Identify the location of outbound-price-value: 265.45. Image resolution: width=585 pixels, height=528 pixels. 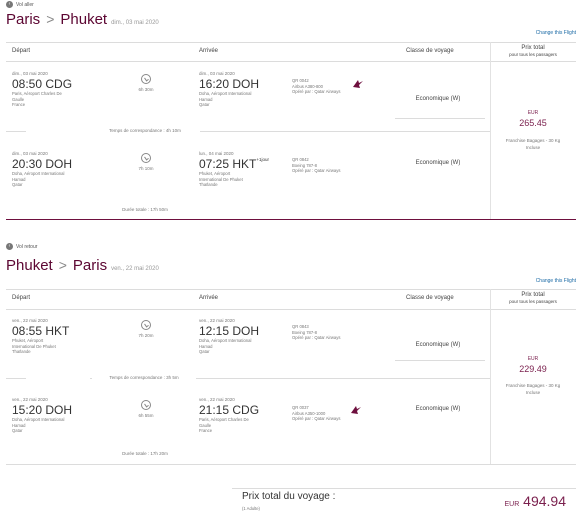
(533, 123).